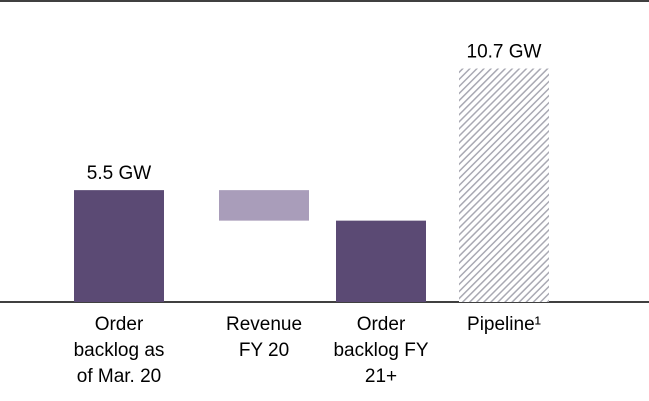 This screenshot has width=649, height=401. What do you see at coordinates (380, 350) in the screenshot?
I see `x-tick-label: backlog FY` at bounding box center [380, 350].